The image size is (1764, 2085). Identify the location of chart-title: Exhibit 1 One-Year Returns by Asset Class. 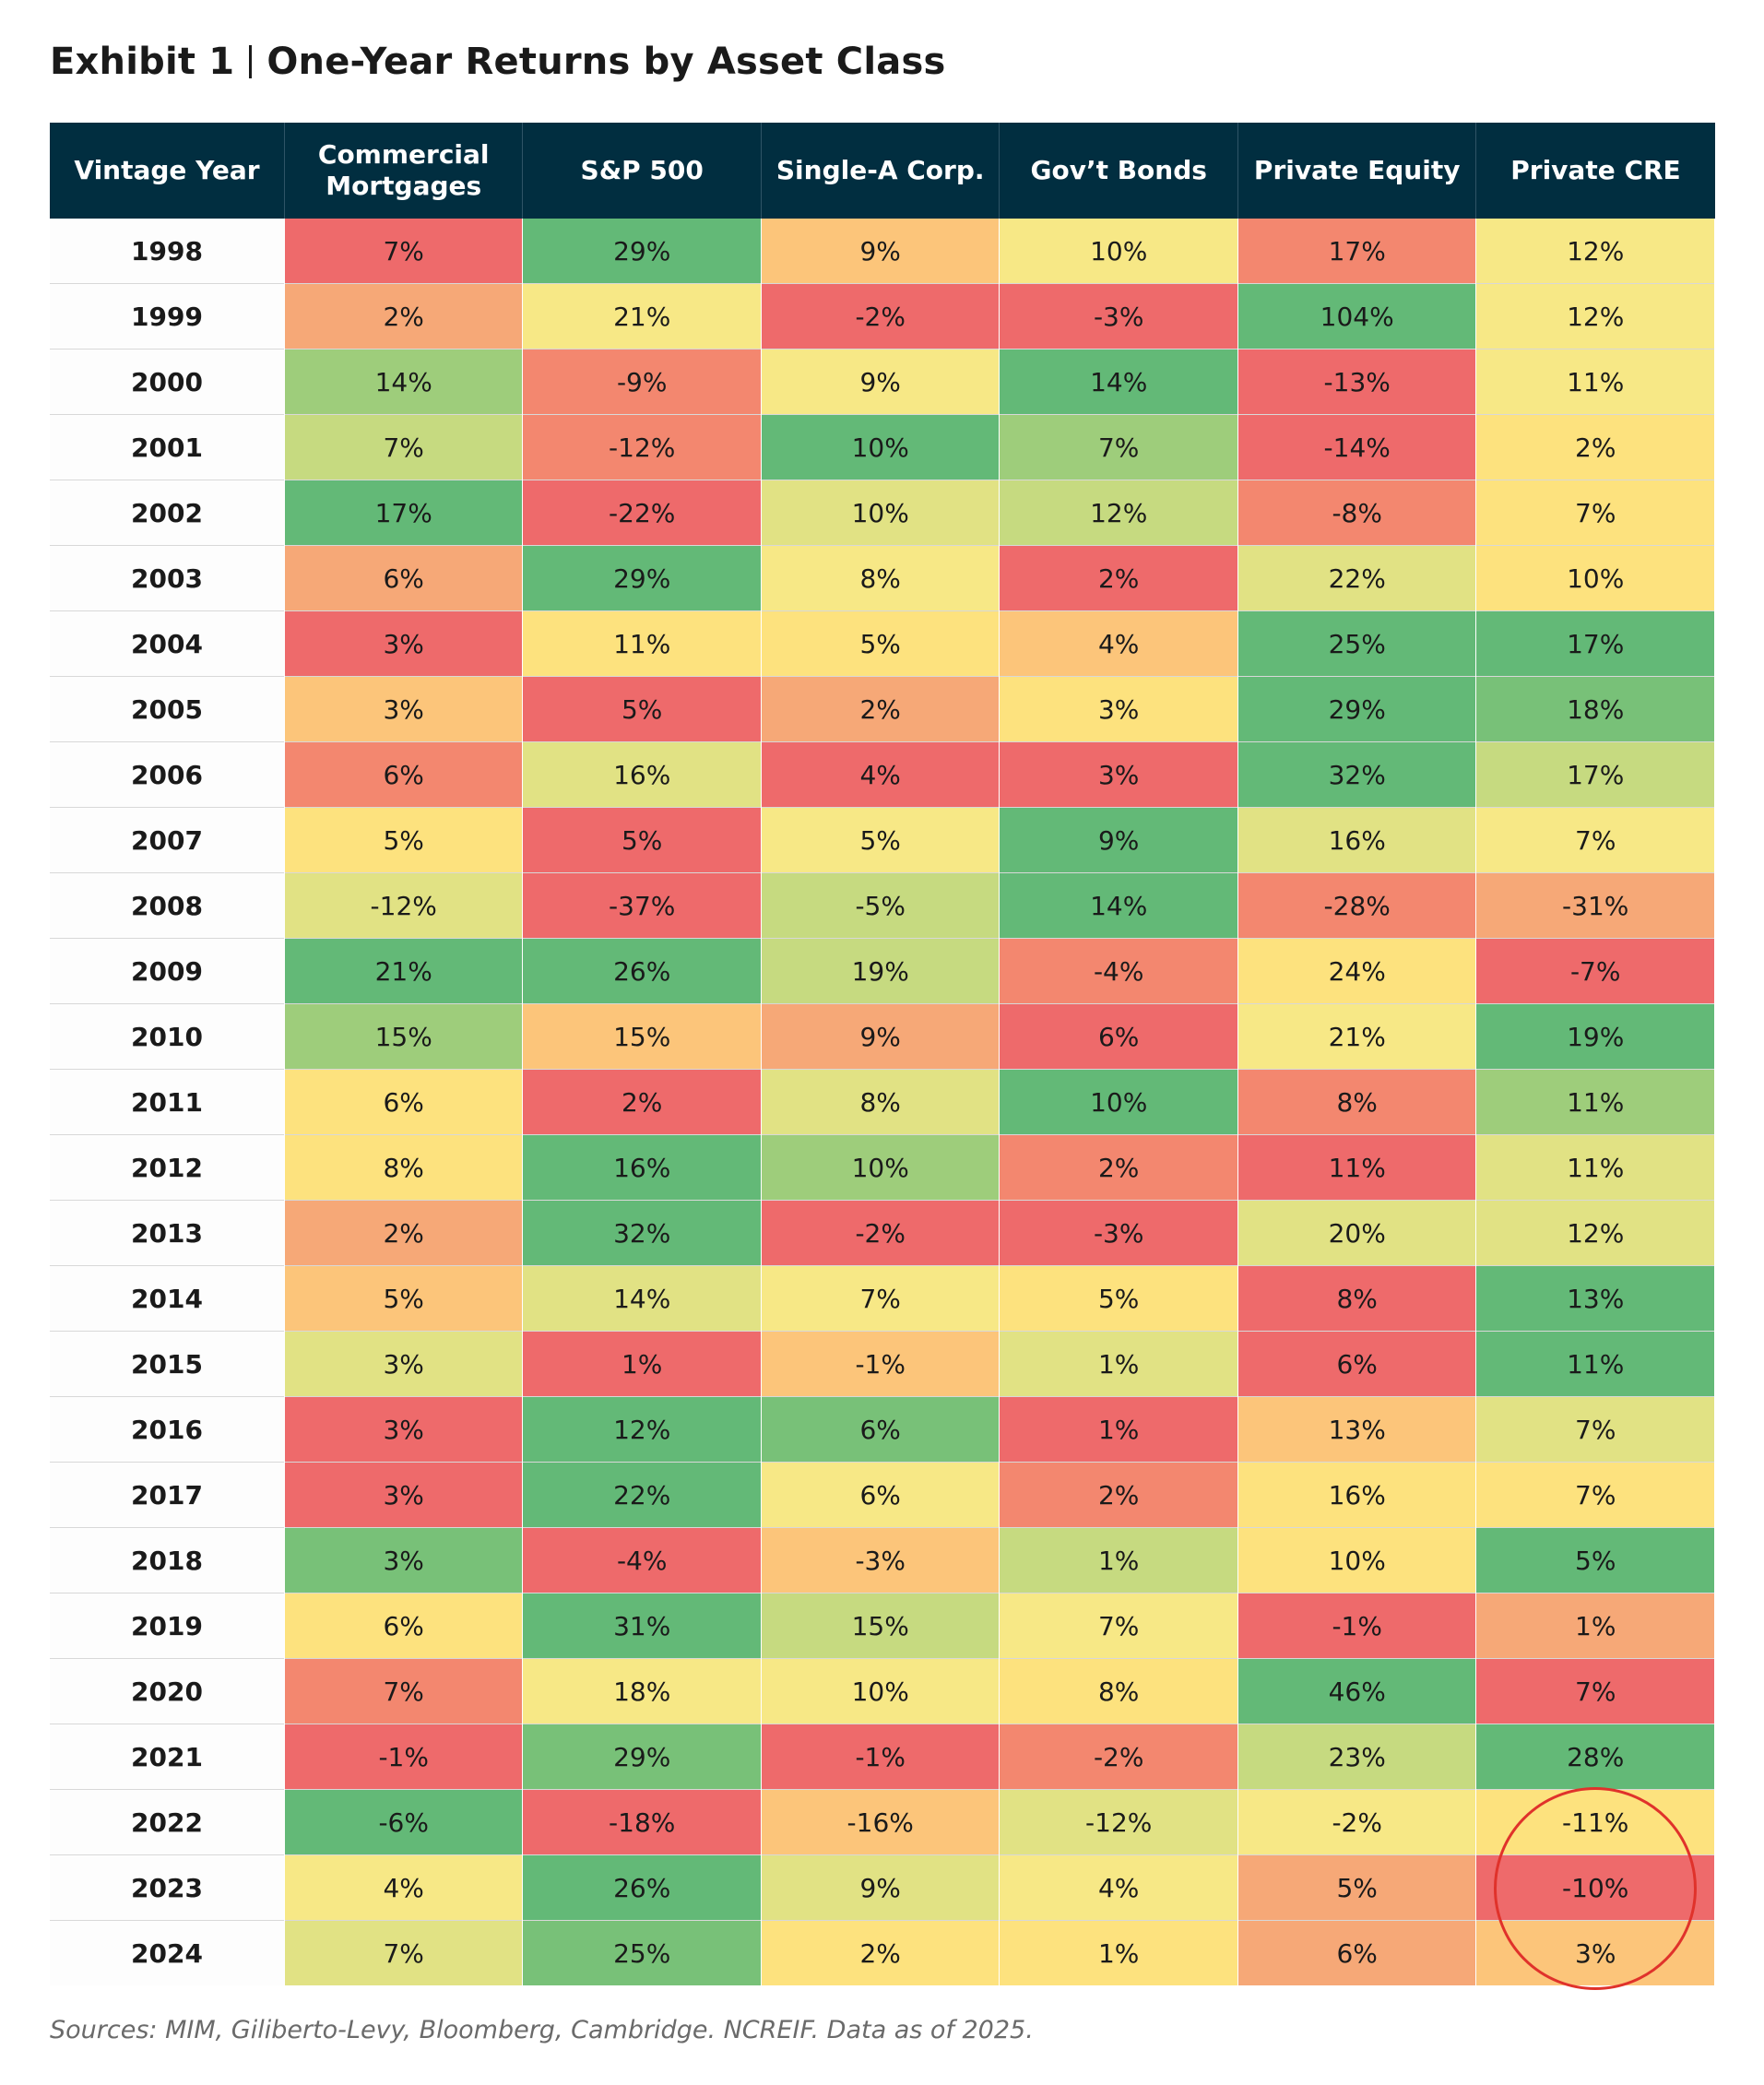
(497, 62).